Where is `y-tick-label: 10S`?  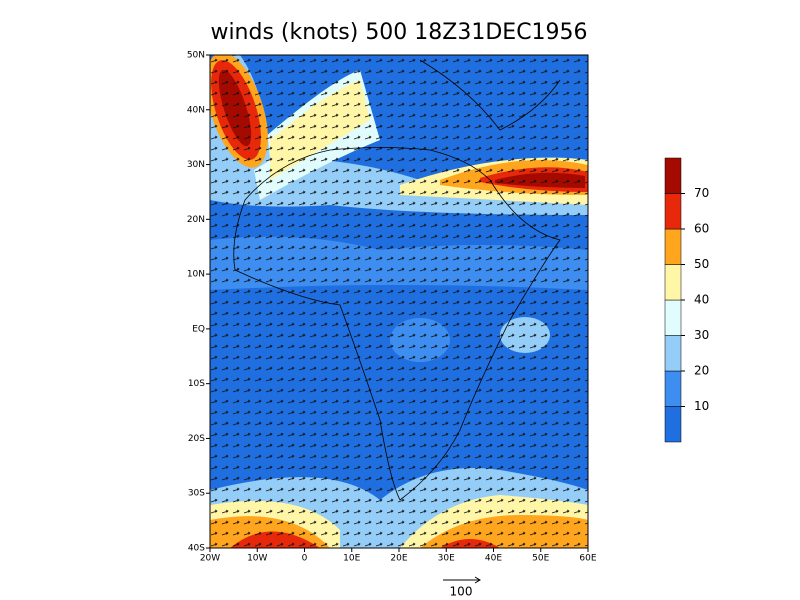 y-tick-label: 10S is located at coordinates (196, 384).